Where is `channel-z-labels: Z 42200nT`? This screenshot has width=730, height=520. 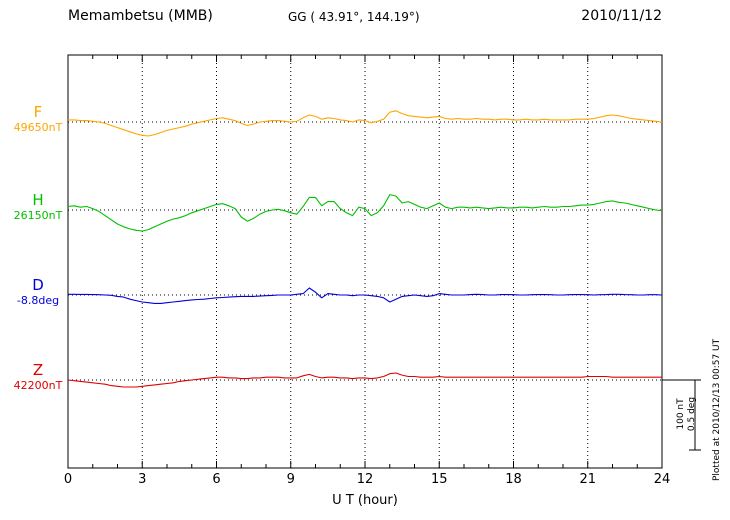 channel-z-labels: Z 42200nT is located at coordinates (38, 377).